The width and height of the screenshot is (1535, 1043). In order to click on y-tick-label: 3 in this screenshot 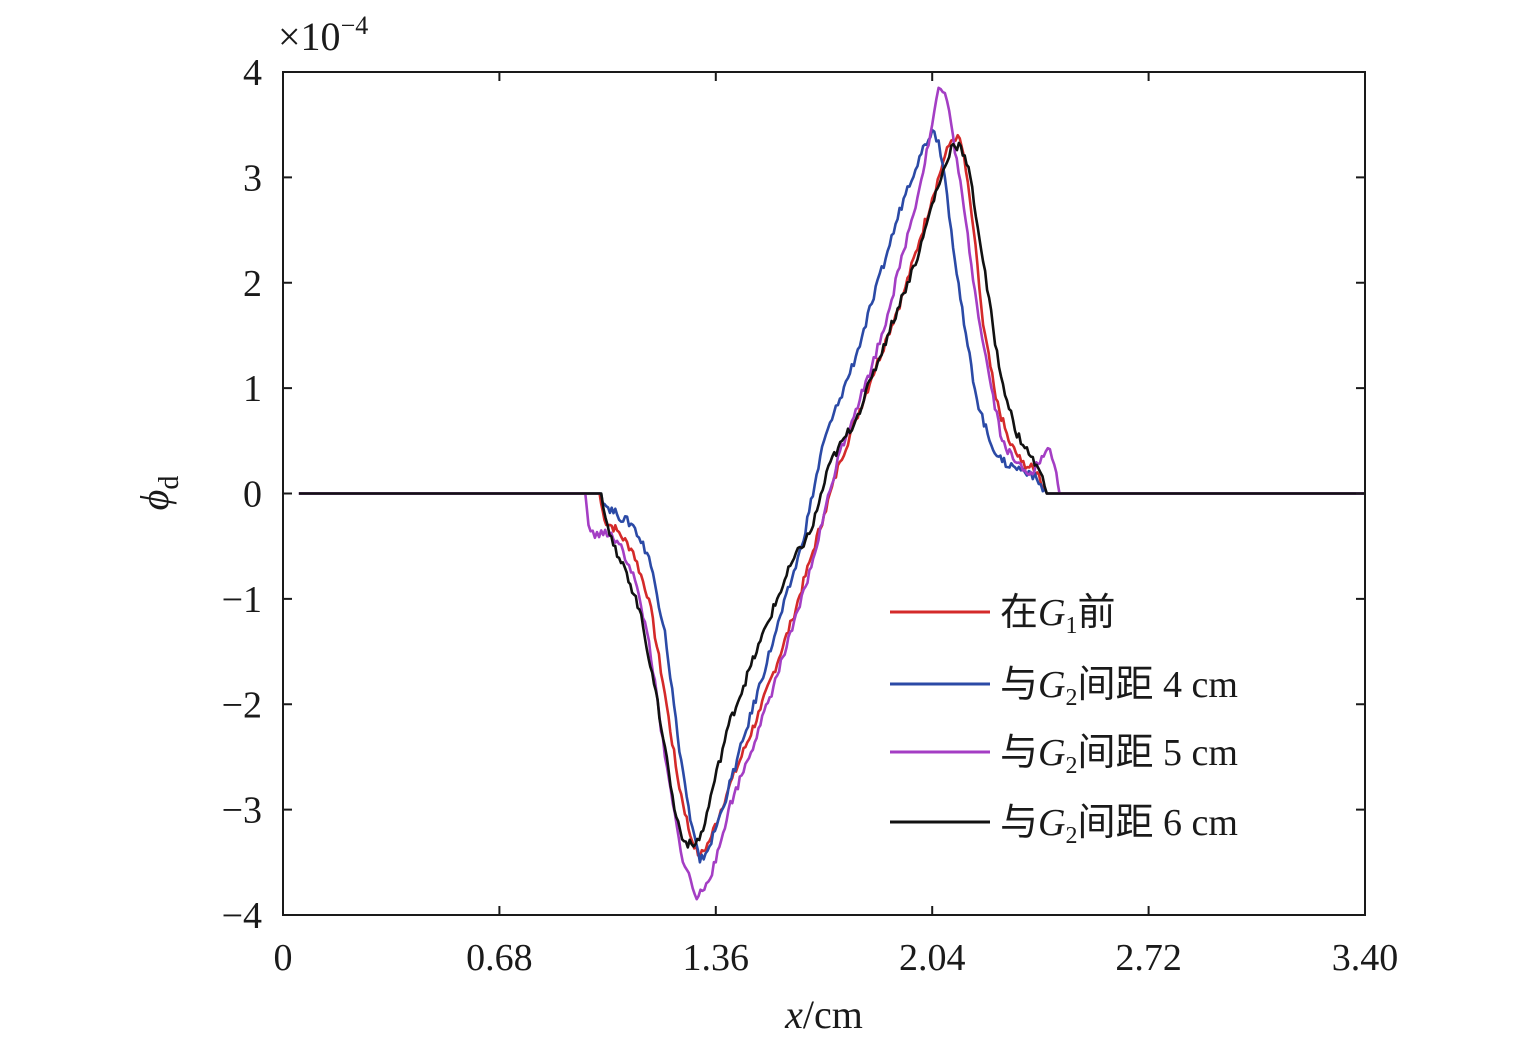, I will do `click(252, 178)`.